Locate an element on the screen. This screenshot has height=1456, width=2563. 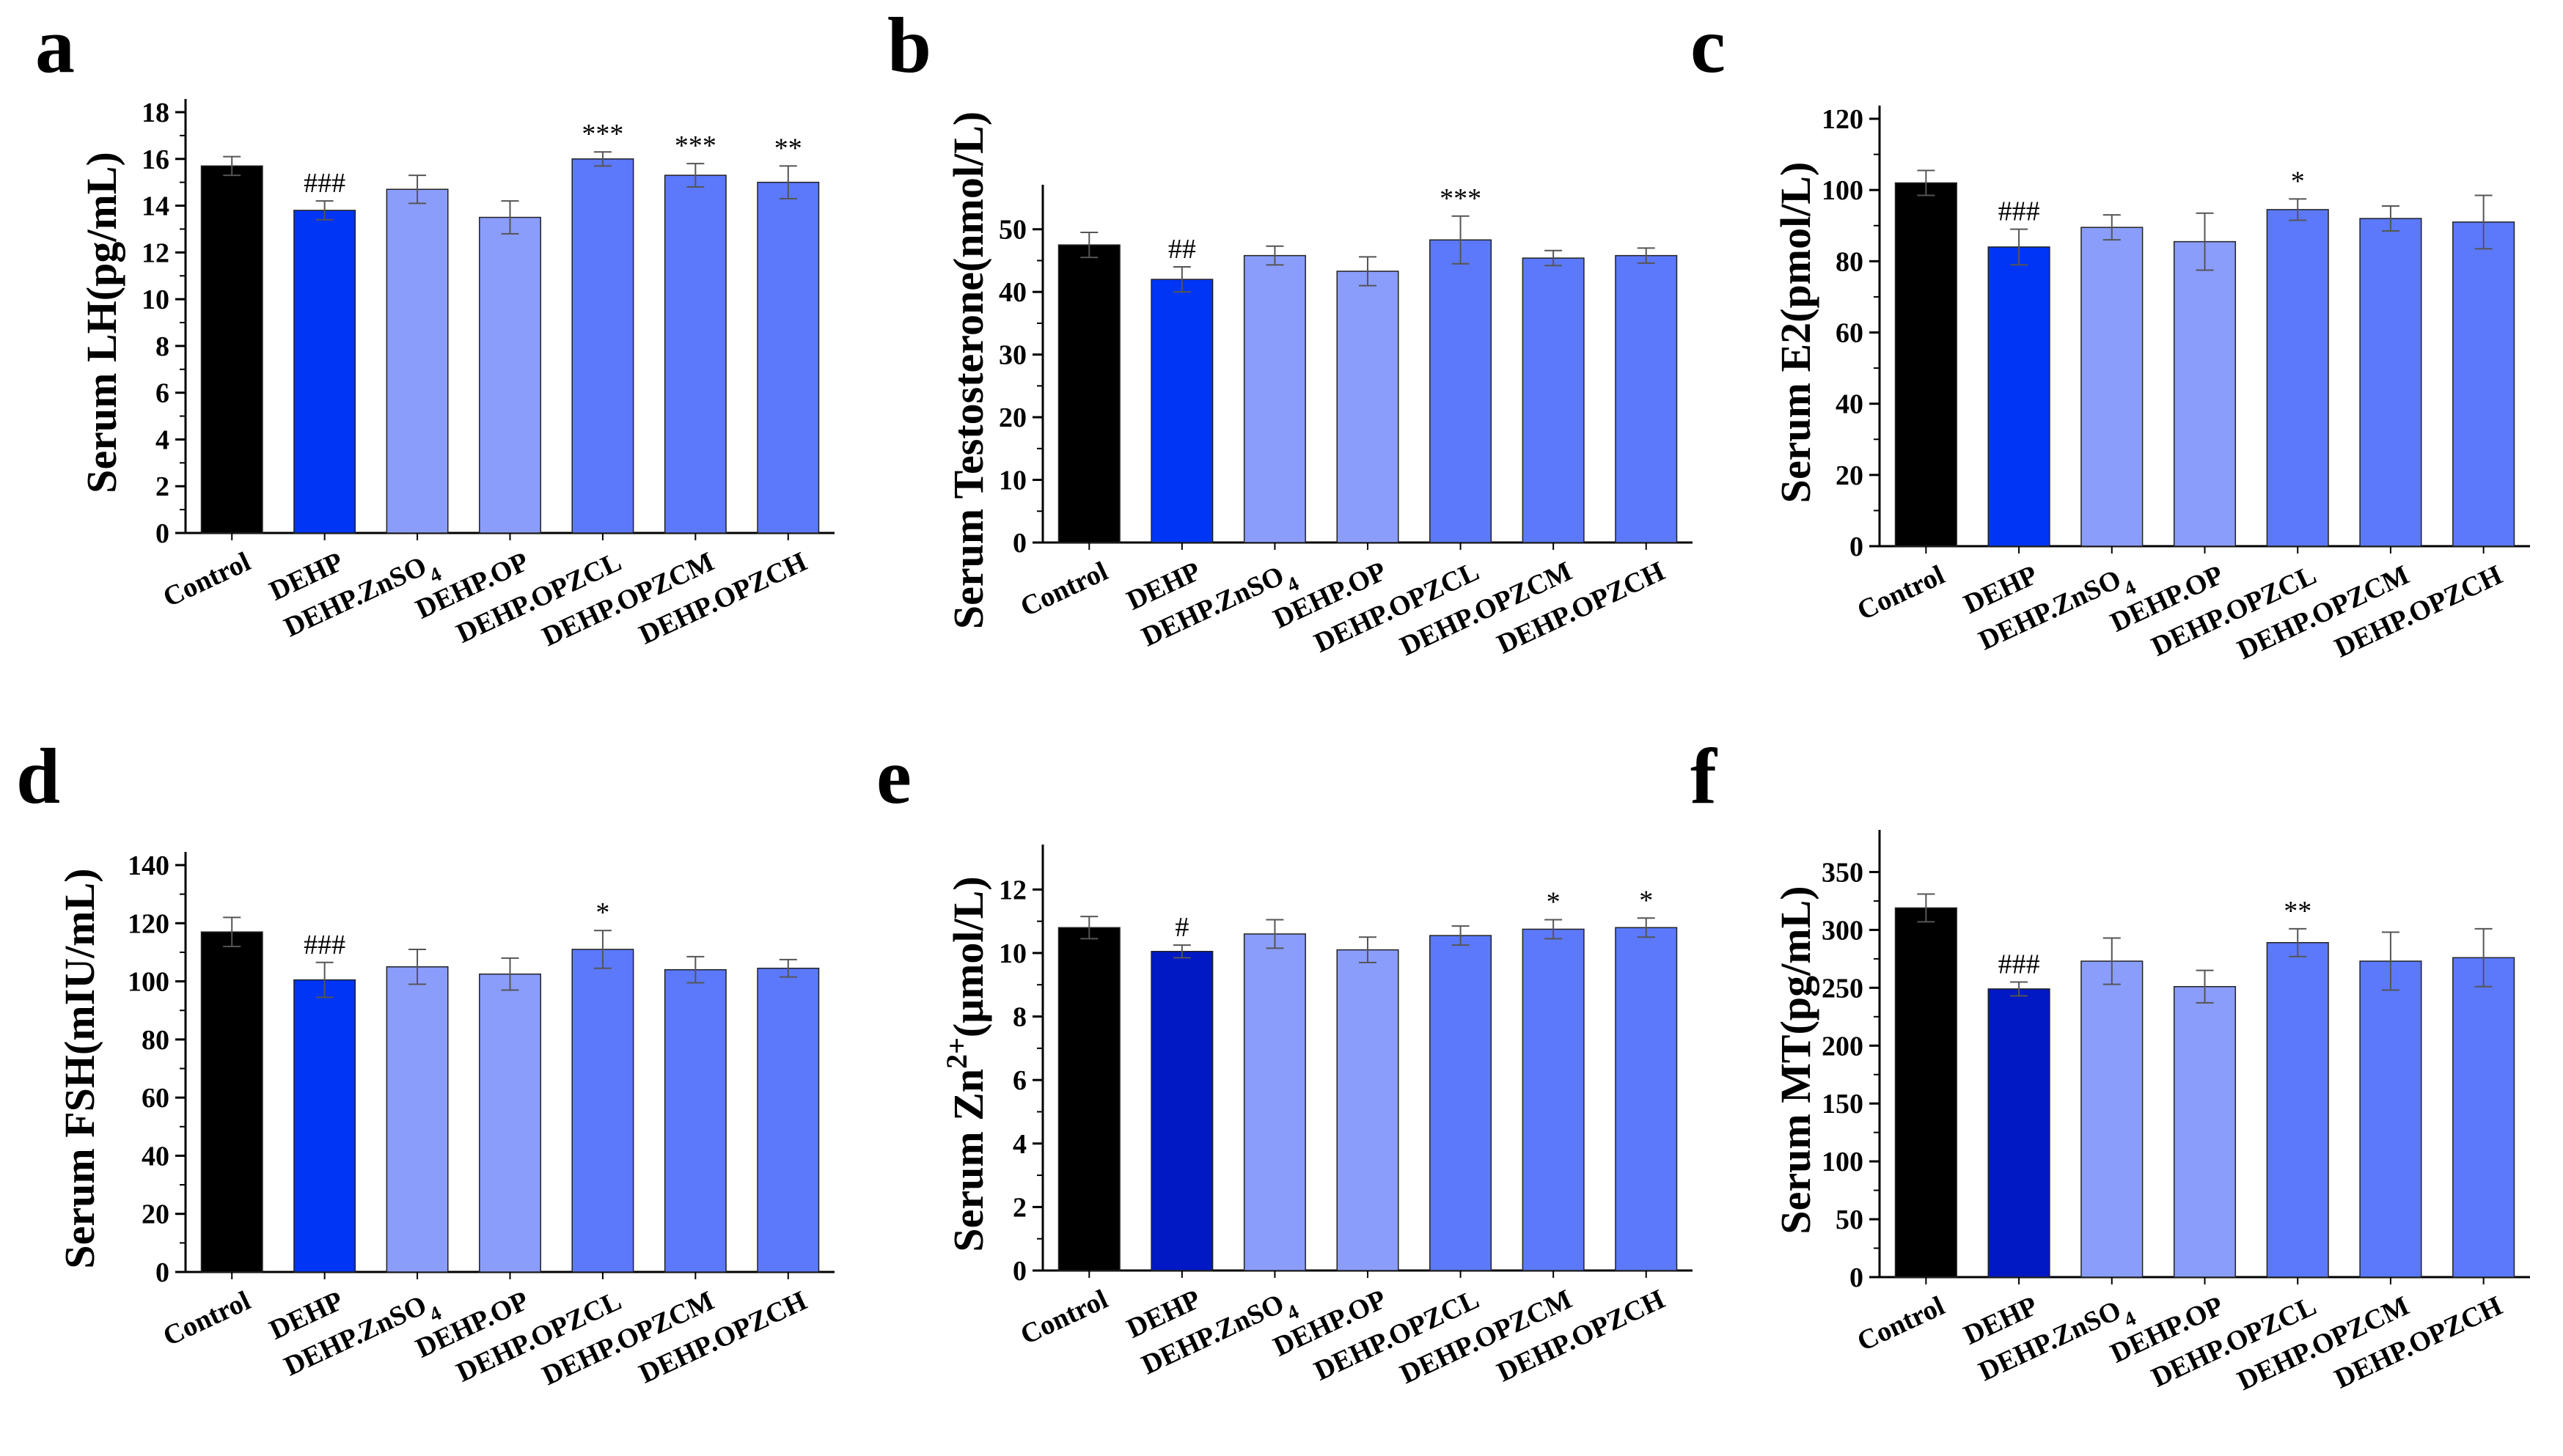
significance-label-e-5: * is located at coordinates (1554, 901).